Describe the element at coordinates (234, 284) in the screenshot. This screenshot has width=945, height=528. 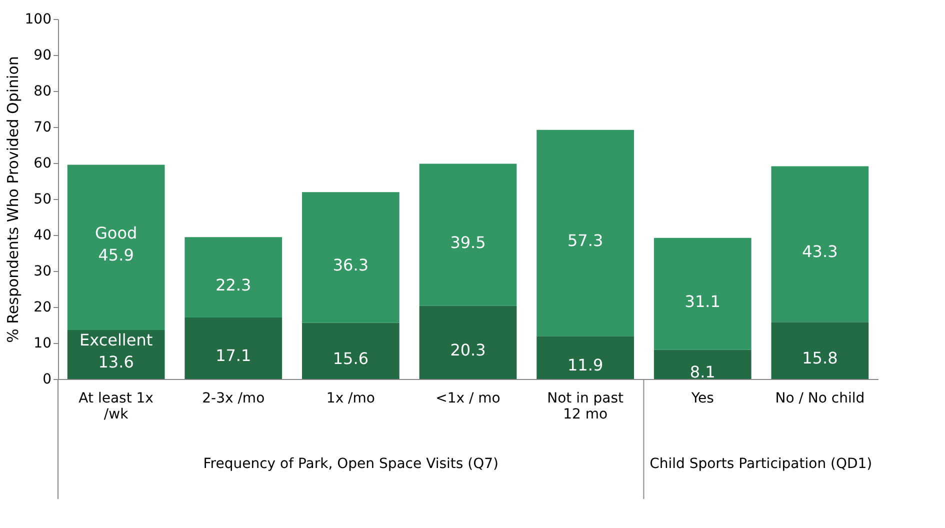
I see `data-label: 22.3` at that location.